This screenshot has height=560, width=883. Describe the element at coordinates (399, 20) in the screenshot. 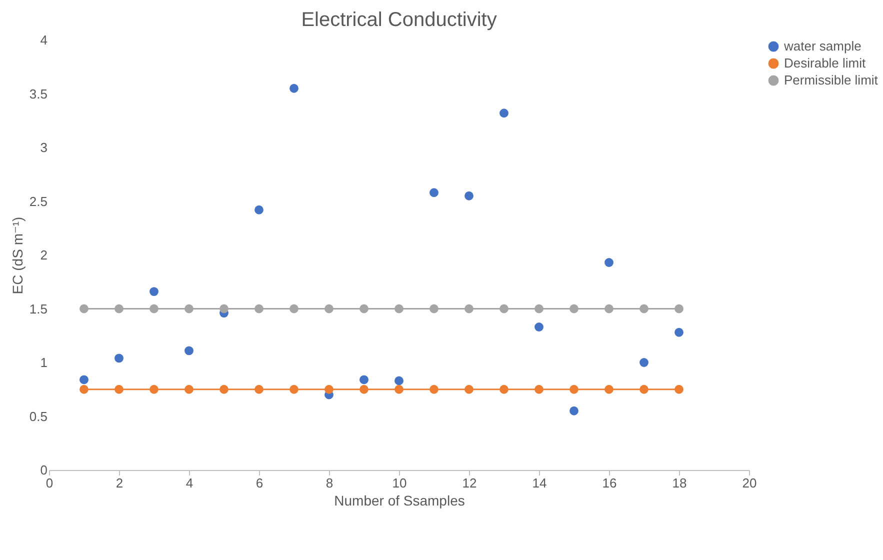

I see `chart-title: Electrical Conductivity` at that location.